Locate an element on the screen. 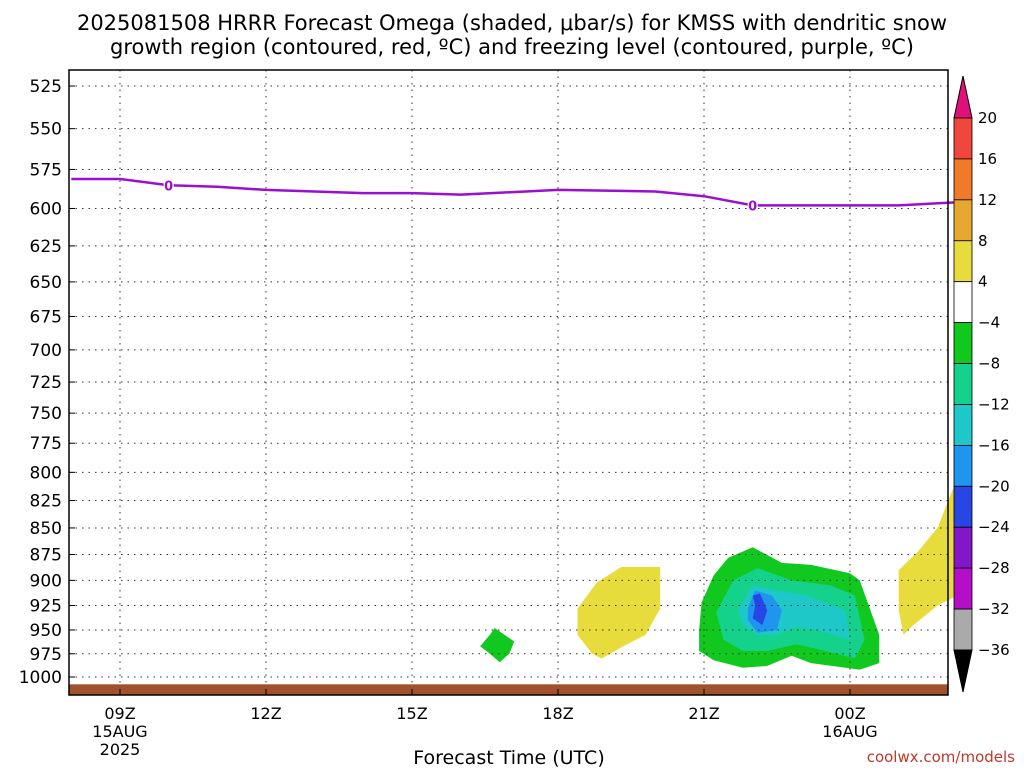 Image resolution: width=1024 pixels, height=768 pixels. x-tick-year-09Z: 2025 is located at coordinates (120, 749).